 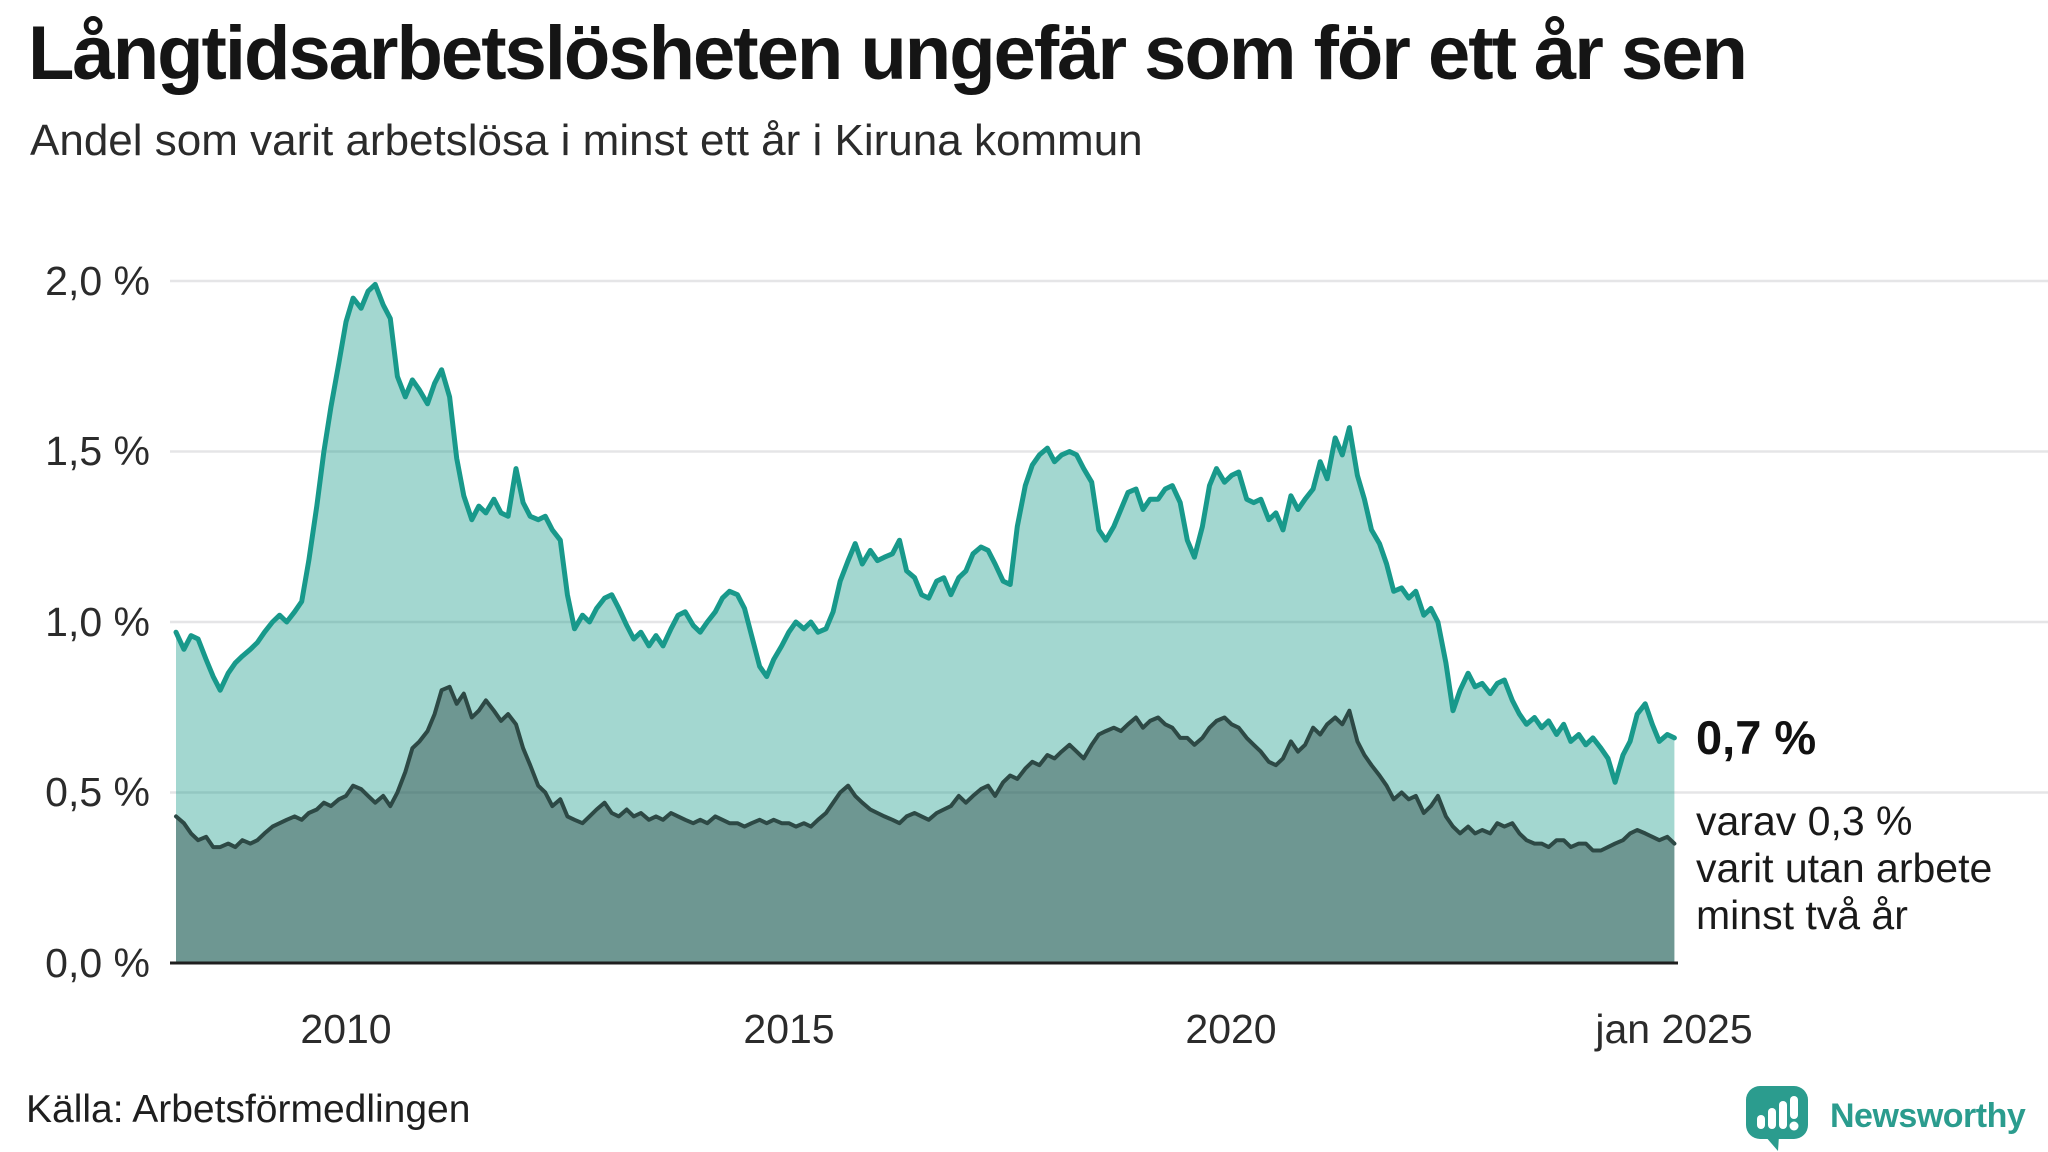 What do you see at coordinates (789, 1029) in the screenshot?
I see `x-tick-label-2015: 2015` at bounding box center [789, 1029].